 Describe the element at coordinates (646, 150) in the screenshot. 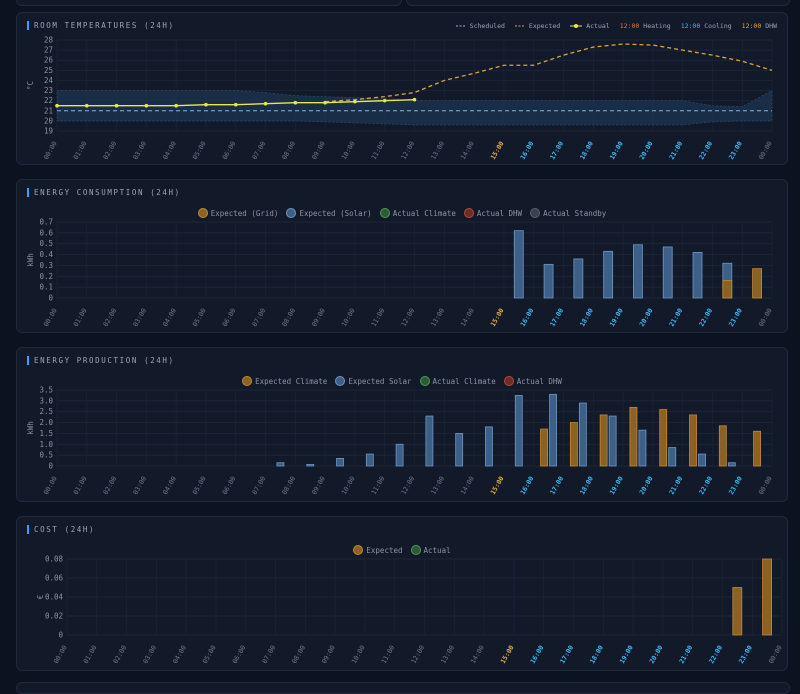

I see `x-tick-label: 20:00` at that location.